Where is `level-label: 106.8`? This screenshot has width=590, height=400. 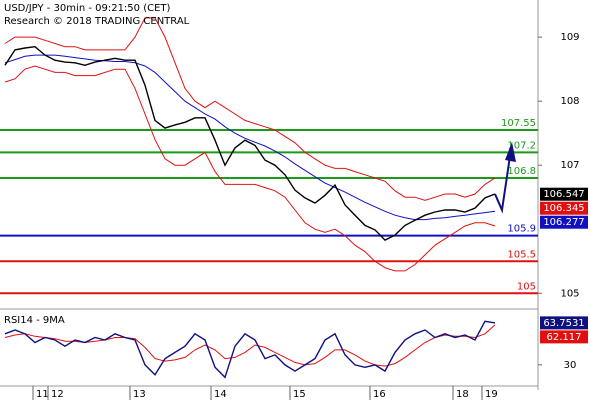
level-label: 106.8 is located at coordinates (521, 171).